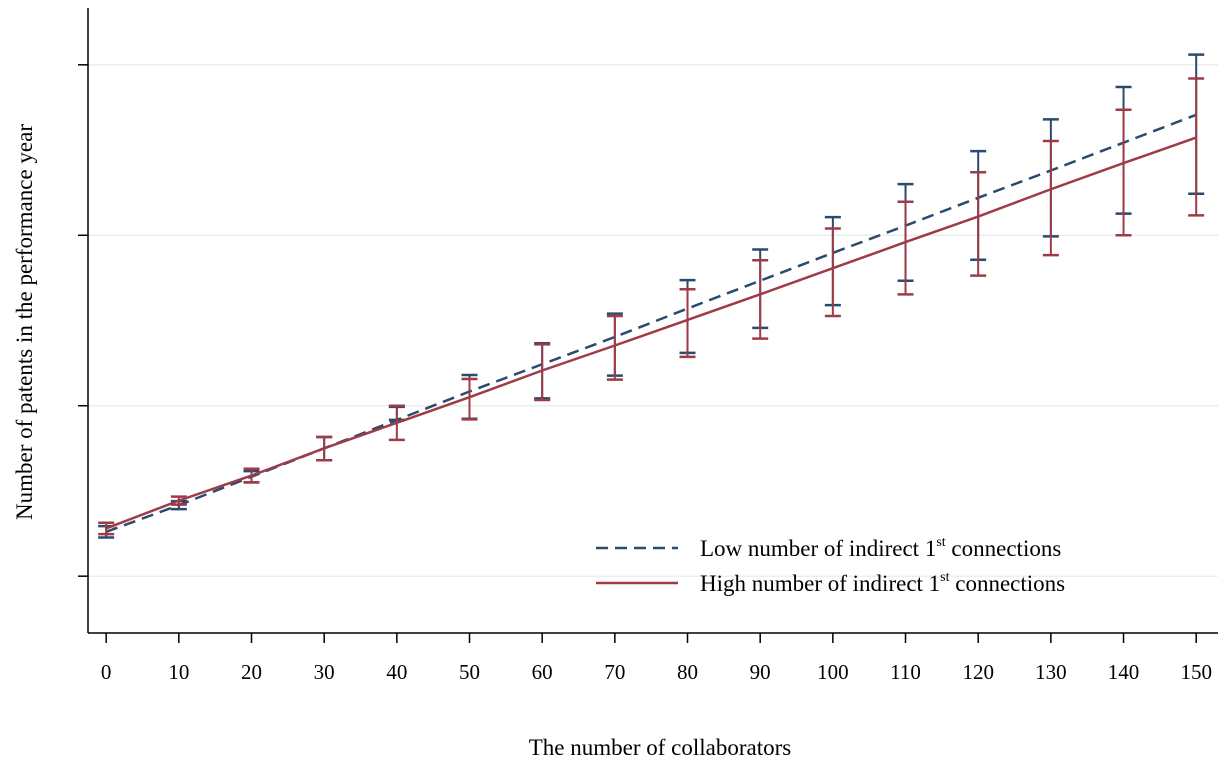 This screenshot has width=1218, height=763. What do you see at coordinates (106, 672) in the screenshot?
I see `x-tick-label: 0` at bounding box center [106, 672].